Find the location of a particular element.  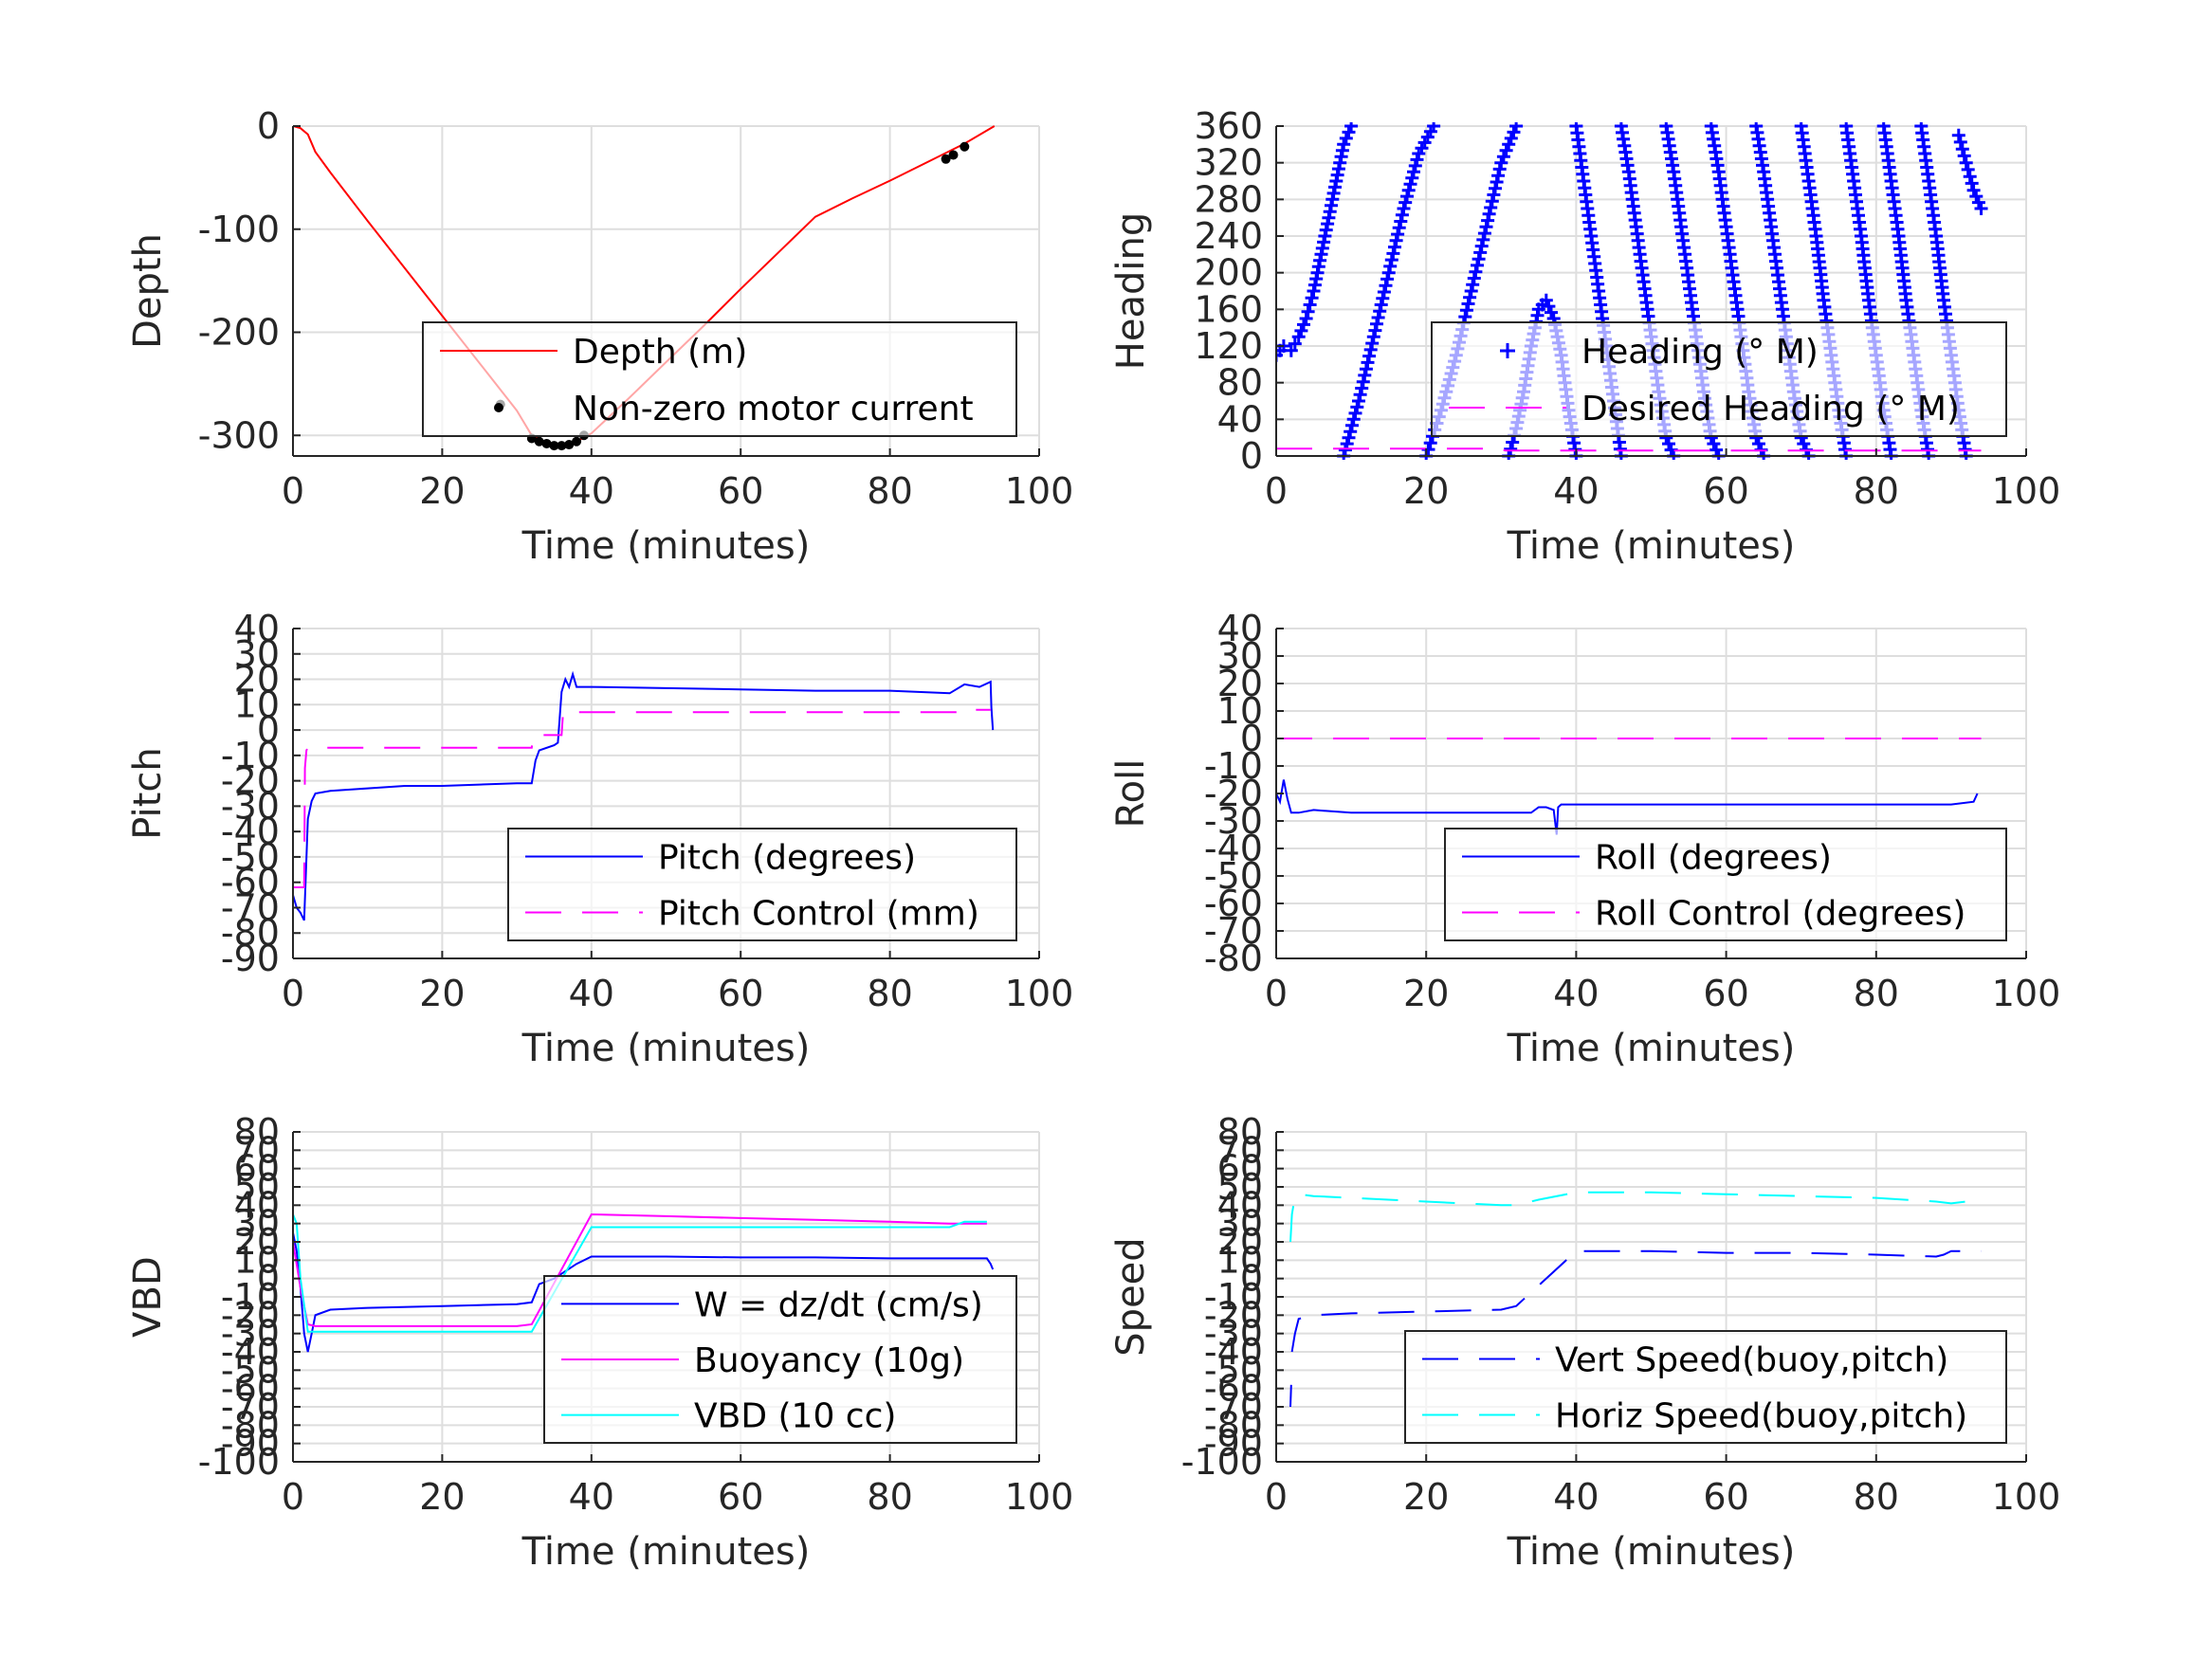

y-axis-label: Speed is located at coordinates (1131, 1296).